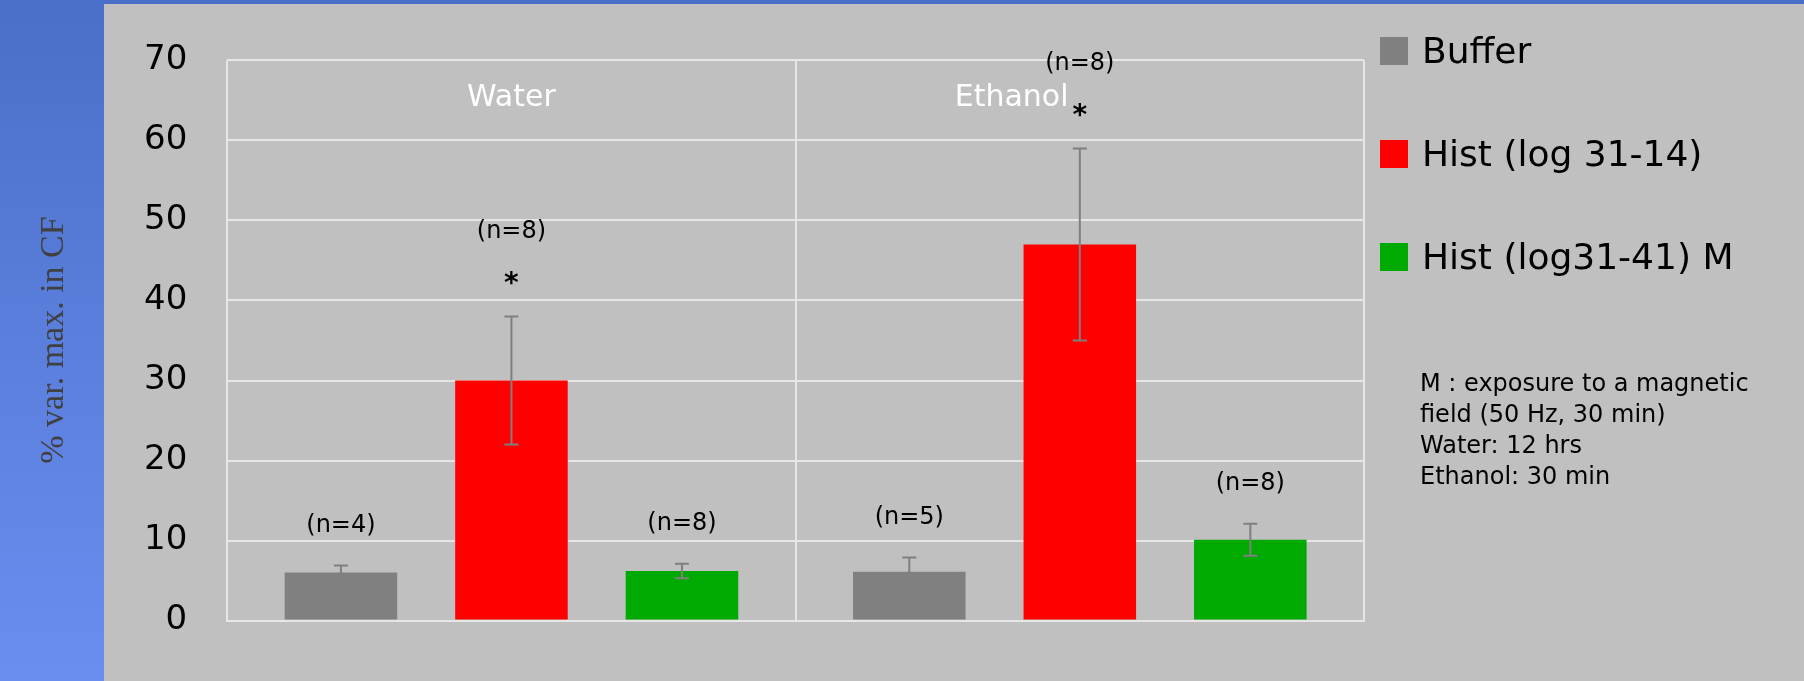  Describe the element at coordinates (1477, 50) in the screenshot. I see `legend-label: Buffer` at that location.